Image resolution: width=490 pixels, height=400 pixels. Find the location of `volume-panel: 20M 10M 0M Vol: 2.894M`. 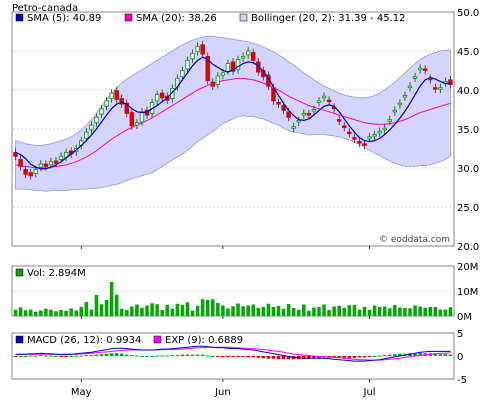

volume-panel: 20M 10M 0M Vol: 2.894M is located at coordinates (244, 292).